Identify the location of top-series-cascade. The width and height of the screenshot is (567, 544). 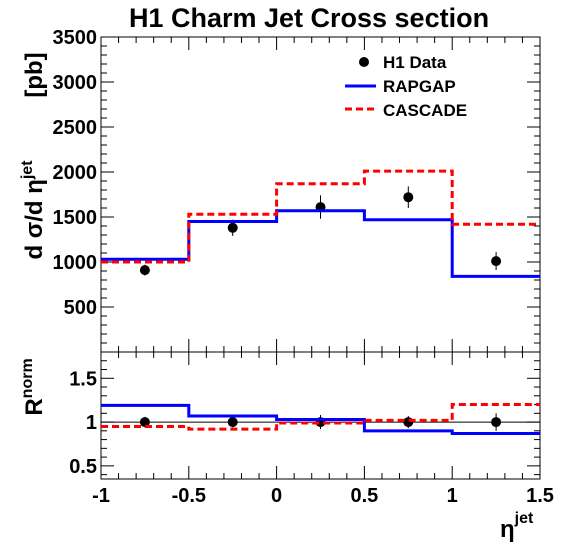
(320, 216).